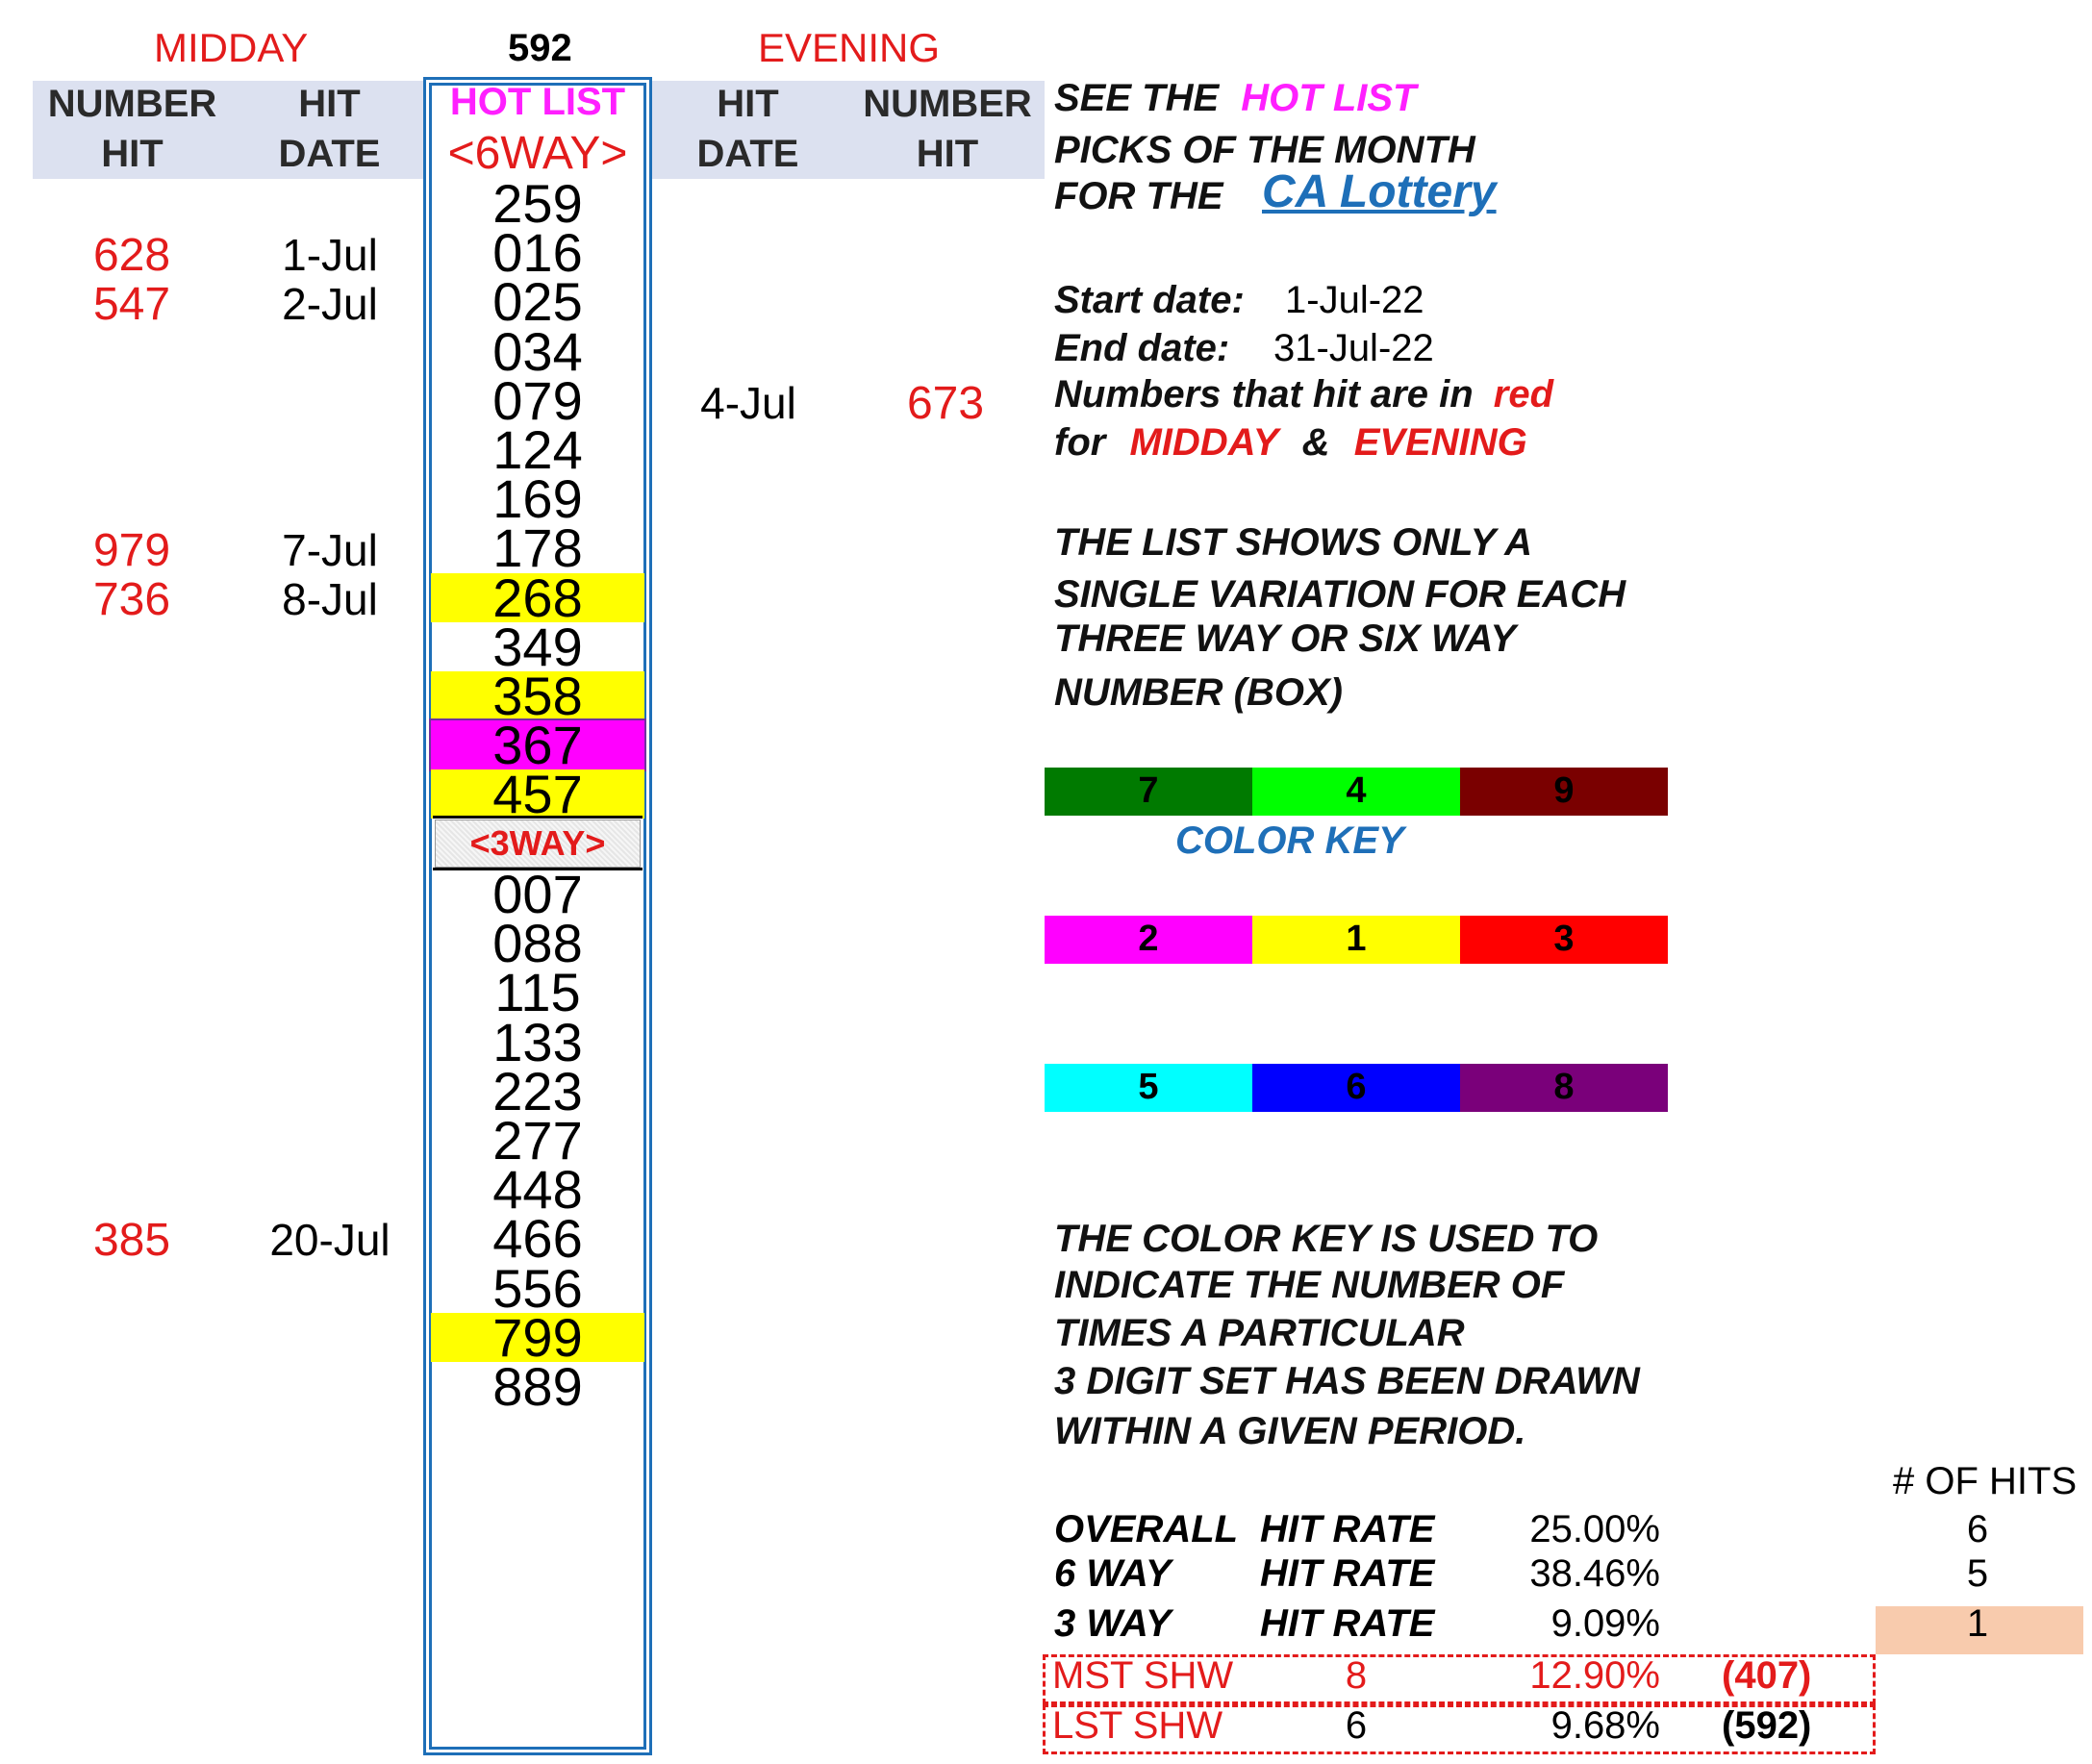 This screenshot has height=1764, width=2092. What do you see at coordinates (1356, 1676) in the screenshot?
I see `most-shown-count: 8` at bounding box center [1356, 1676].